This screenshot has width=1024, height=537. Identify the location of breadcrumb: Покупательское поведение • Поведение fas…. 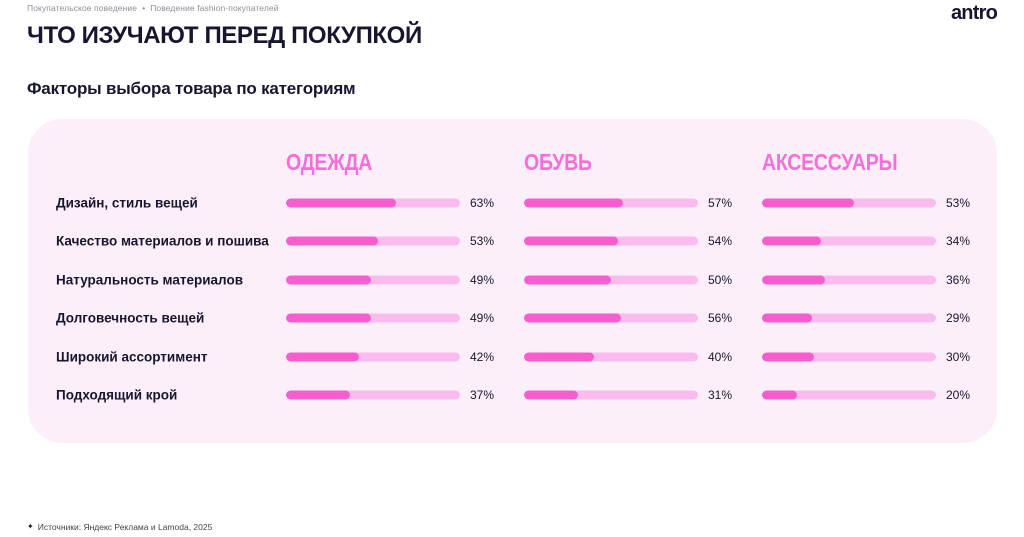
(153, 8).